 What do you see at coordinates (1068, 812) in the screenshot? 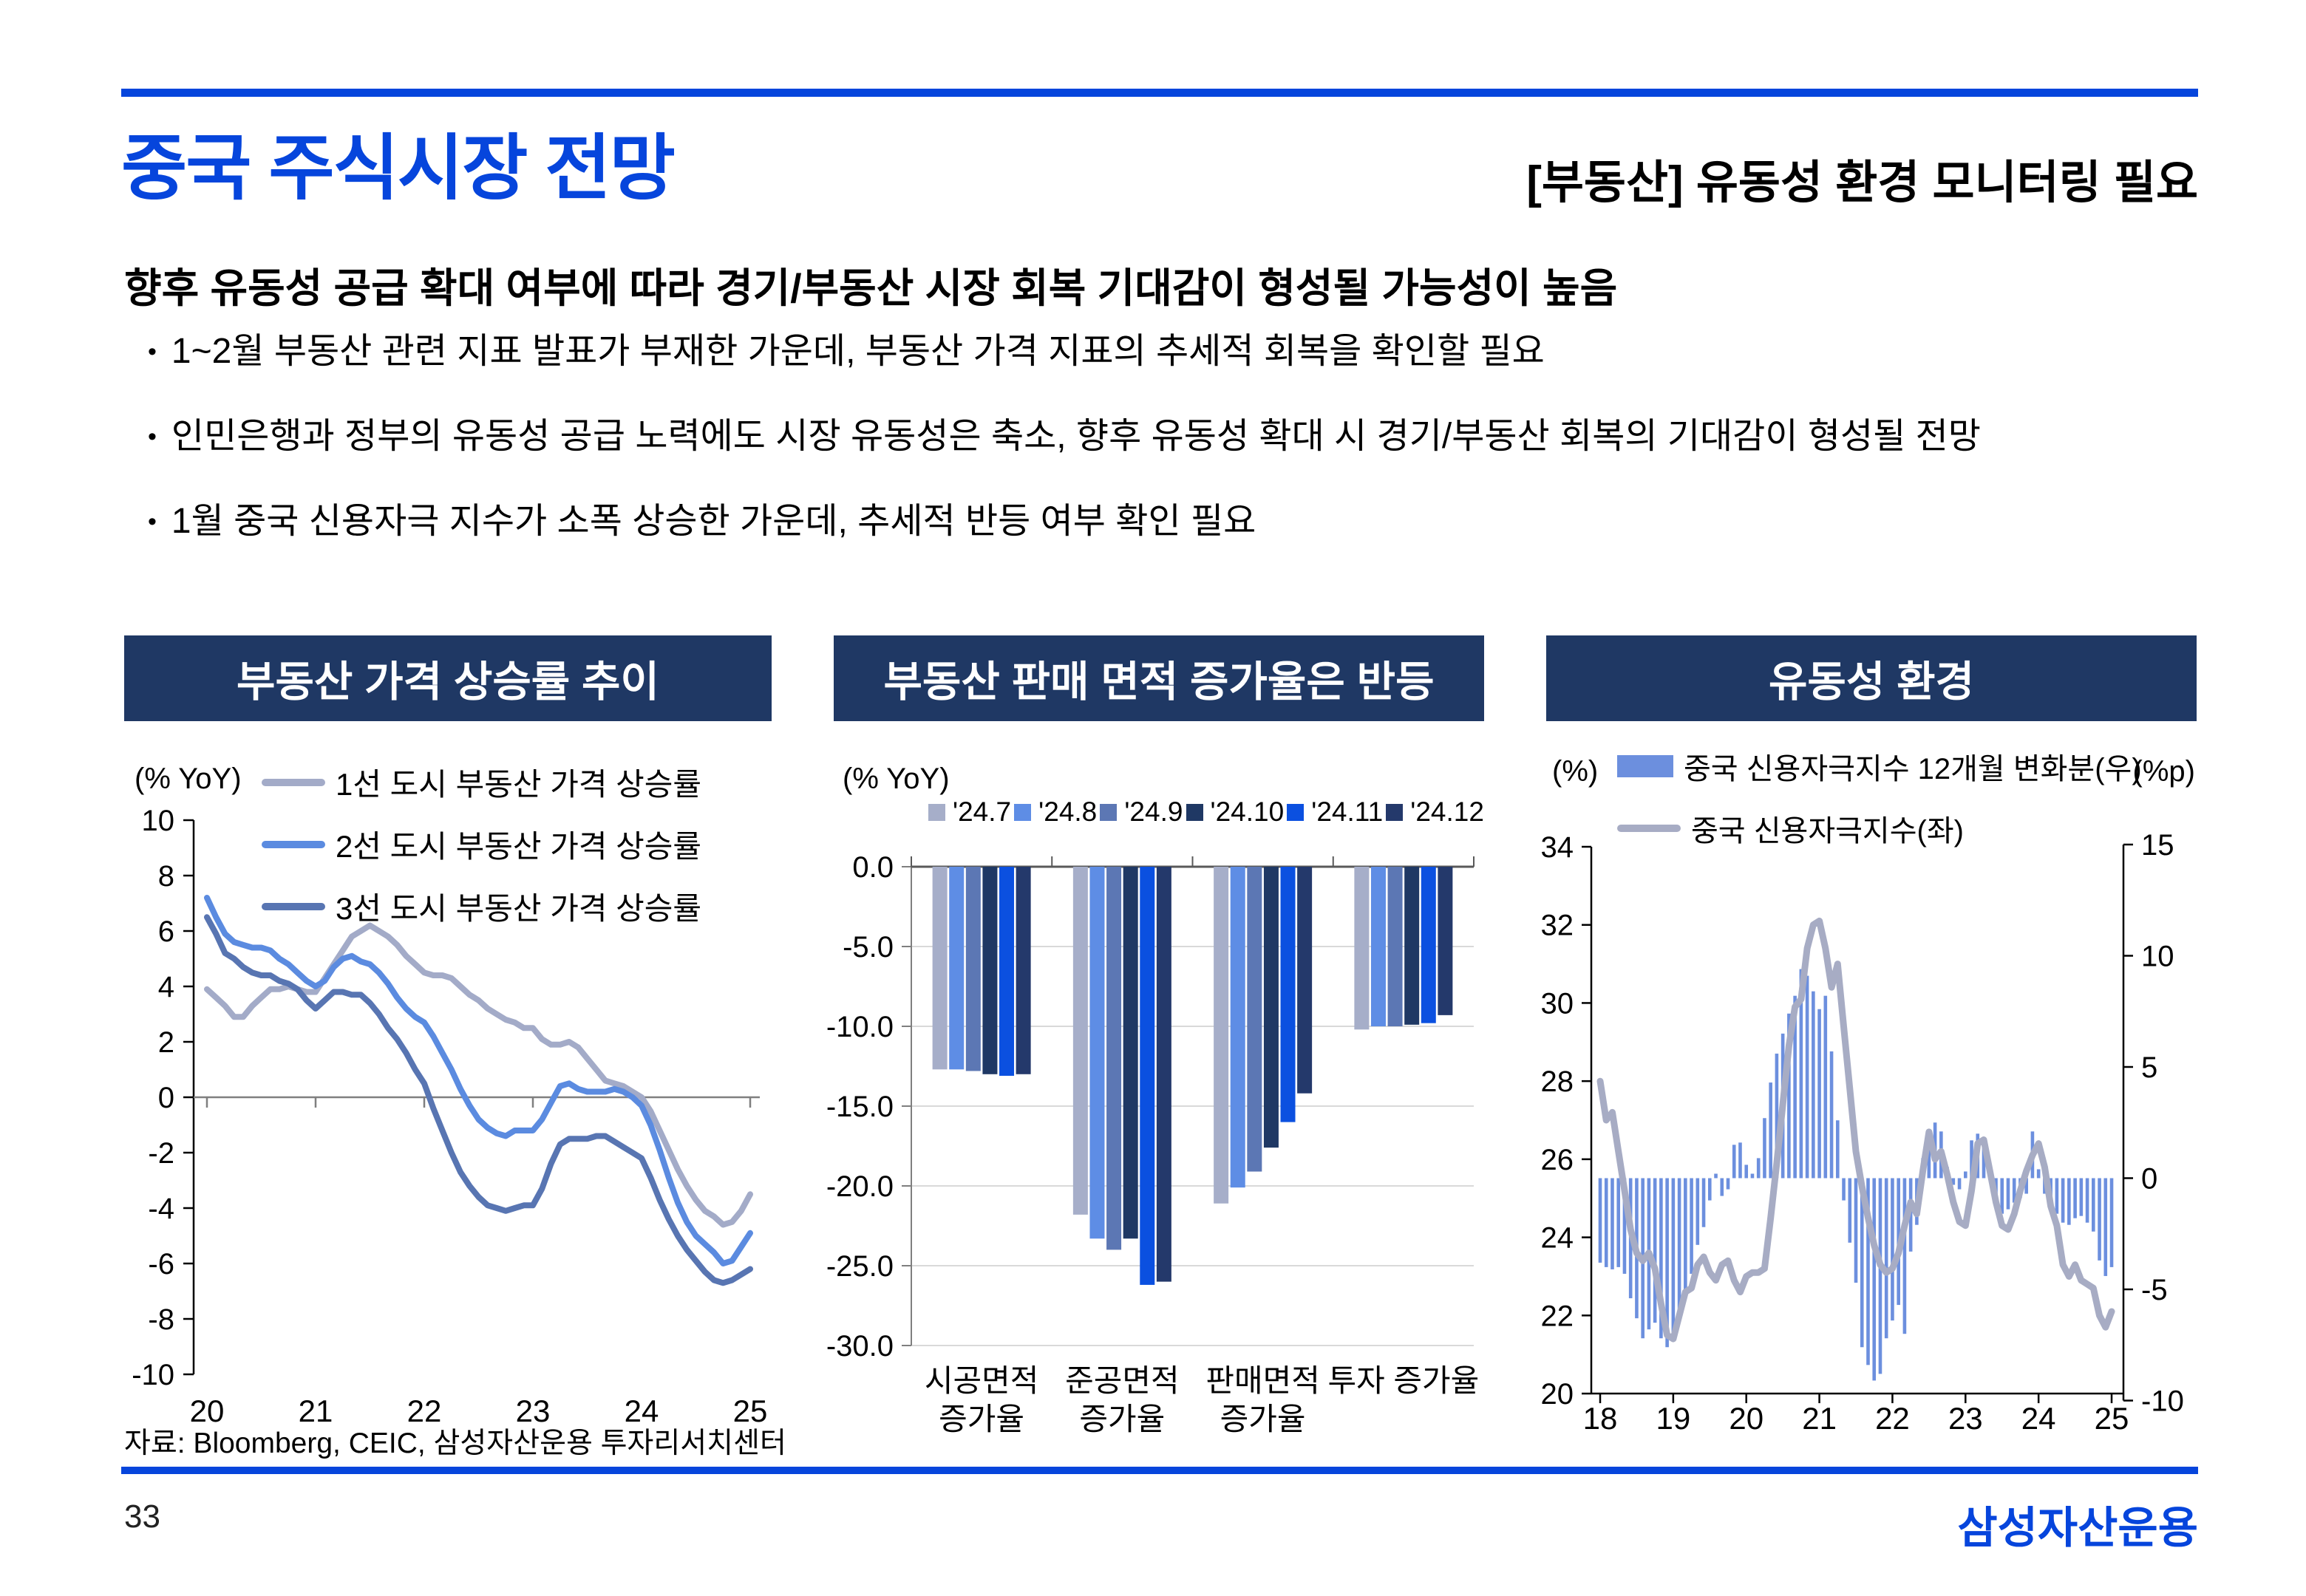
I see `legend-label: '24.8` at bounding box center [1068, 812].